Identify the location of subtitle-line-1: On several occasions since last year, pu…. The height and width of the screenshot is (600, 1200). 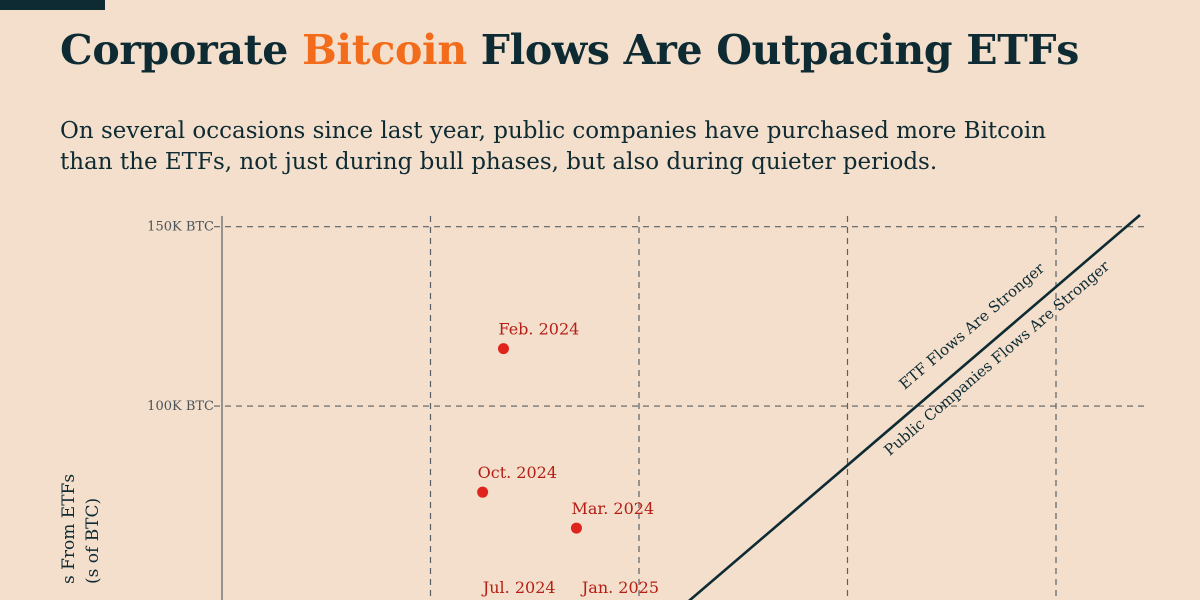
(553, 131).